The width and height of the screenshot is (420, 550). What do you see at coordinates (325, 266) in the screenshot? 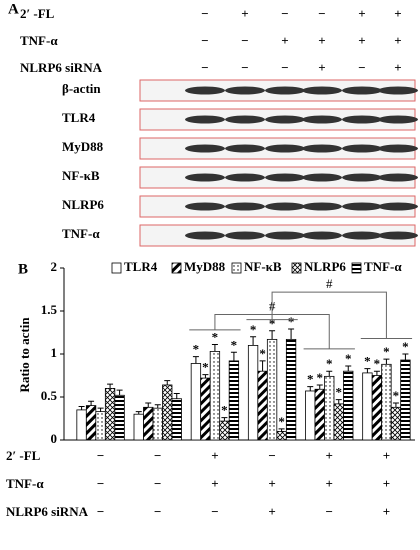
I see `legend-label: NLRP6` at bounding box center [325, 266].